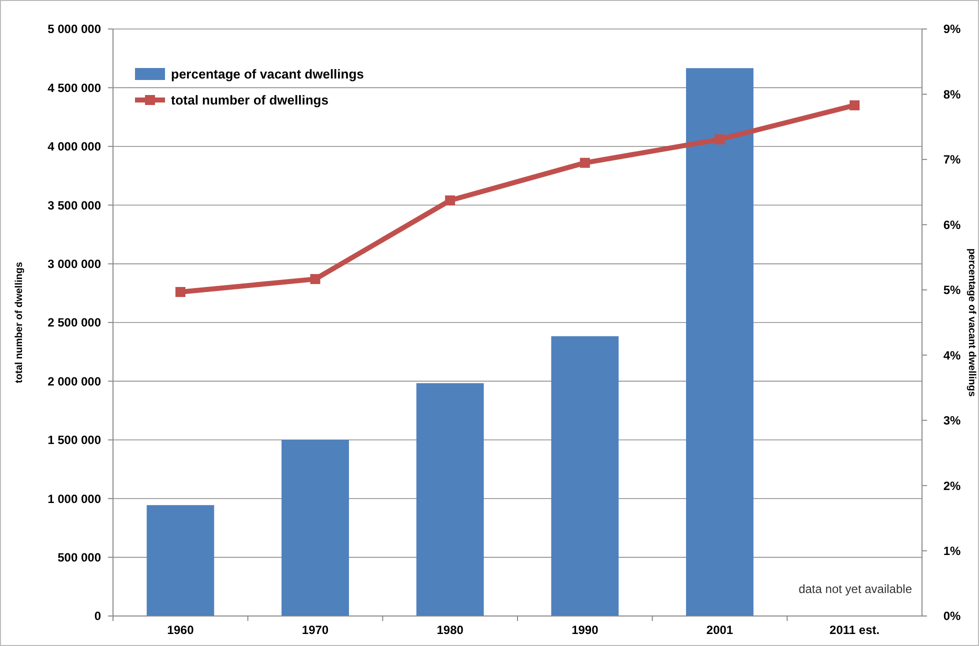 The height and width of the screenshot is (646, 979). I want to click on y-tick-label: 2 500 000, so click(75, 323).